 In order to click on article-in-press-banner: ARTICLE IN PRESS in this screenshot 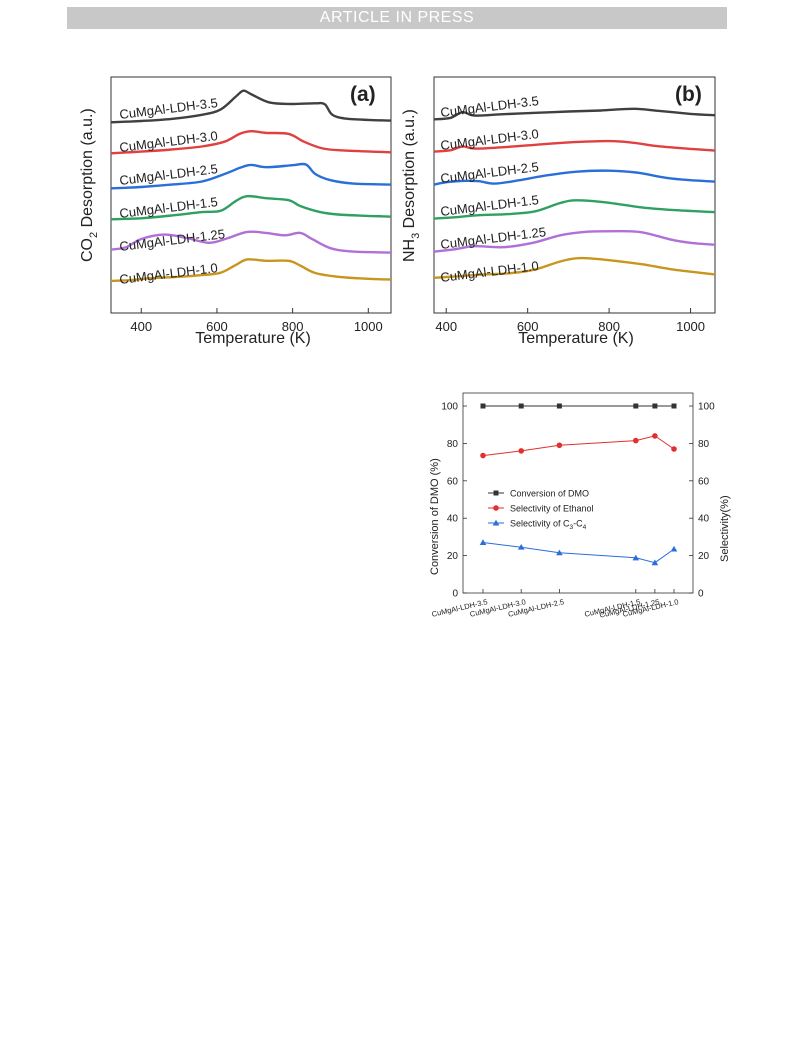, I will do `click(397, 18)`.